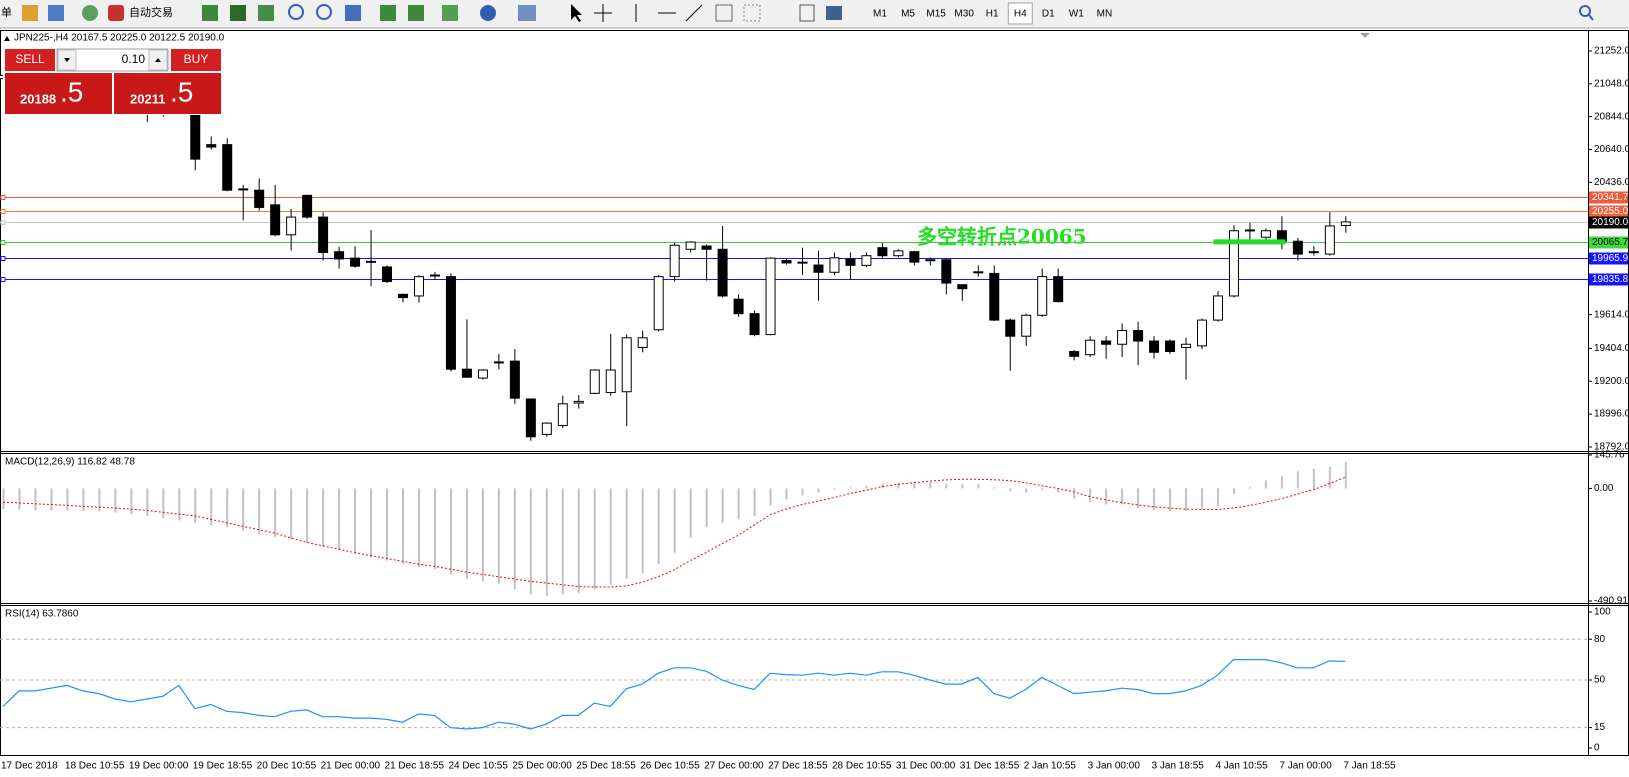  I want to click on timeframe-button: W1, so click(1076, 14).